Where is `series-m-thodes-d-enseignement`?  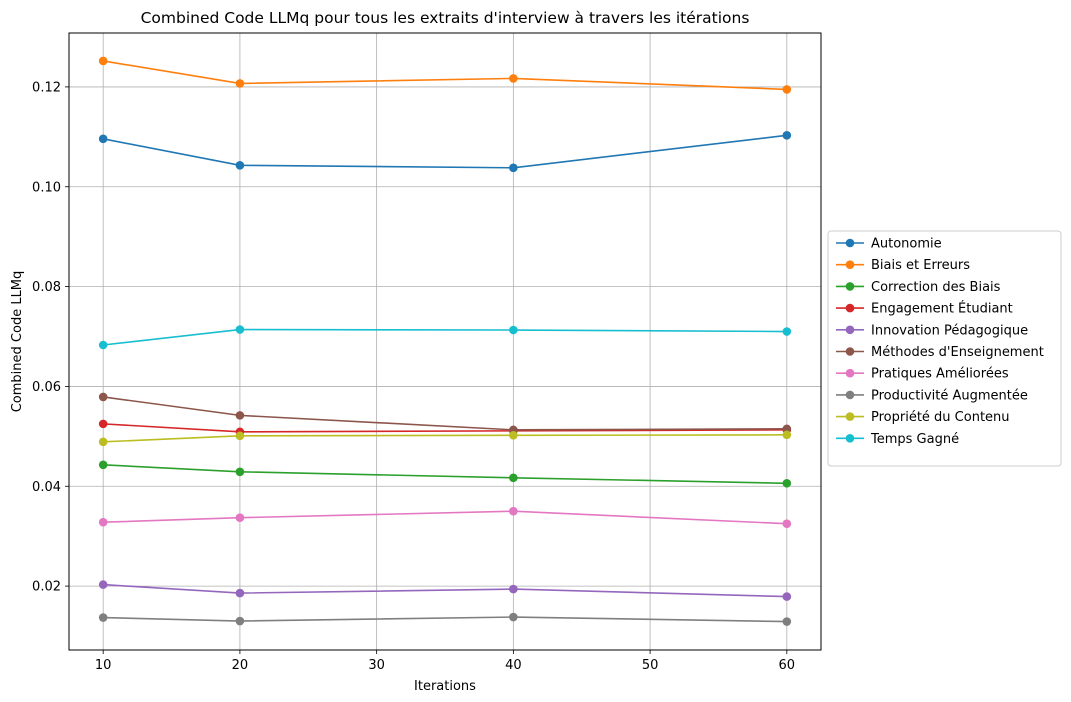
series-m-thodes-d-enseignement is located at coordinates (445, 413).